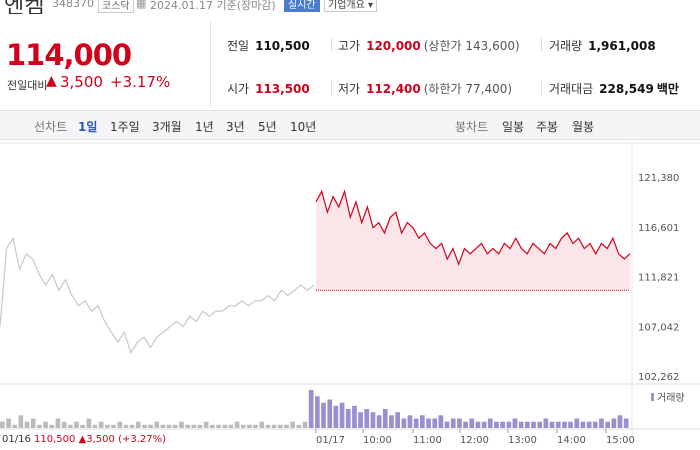 The height and width of the screenshot is (450, 700). Describe the element at coordinates (125, 127) in the screenshot. I see `tab-1w: 1주일` at that location.